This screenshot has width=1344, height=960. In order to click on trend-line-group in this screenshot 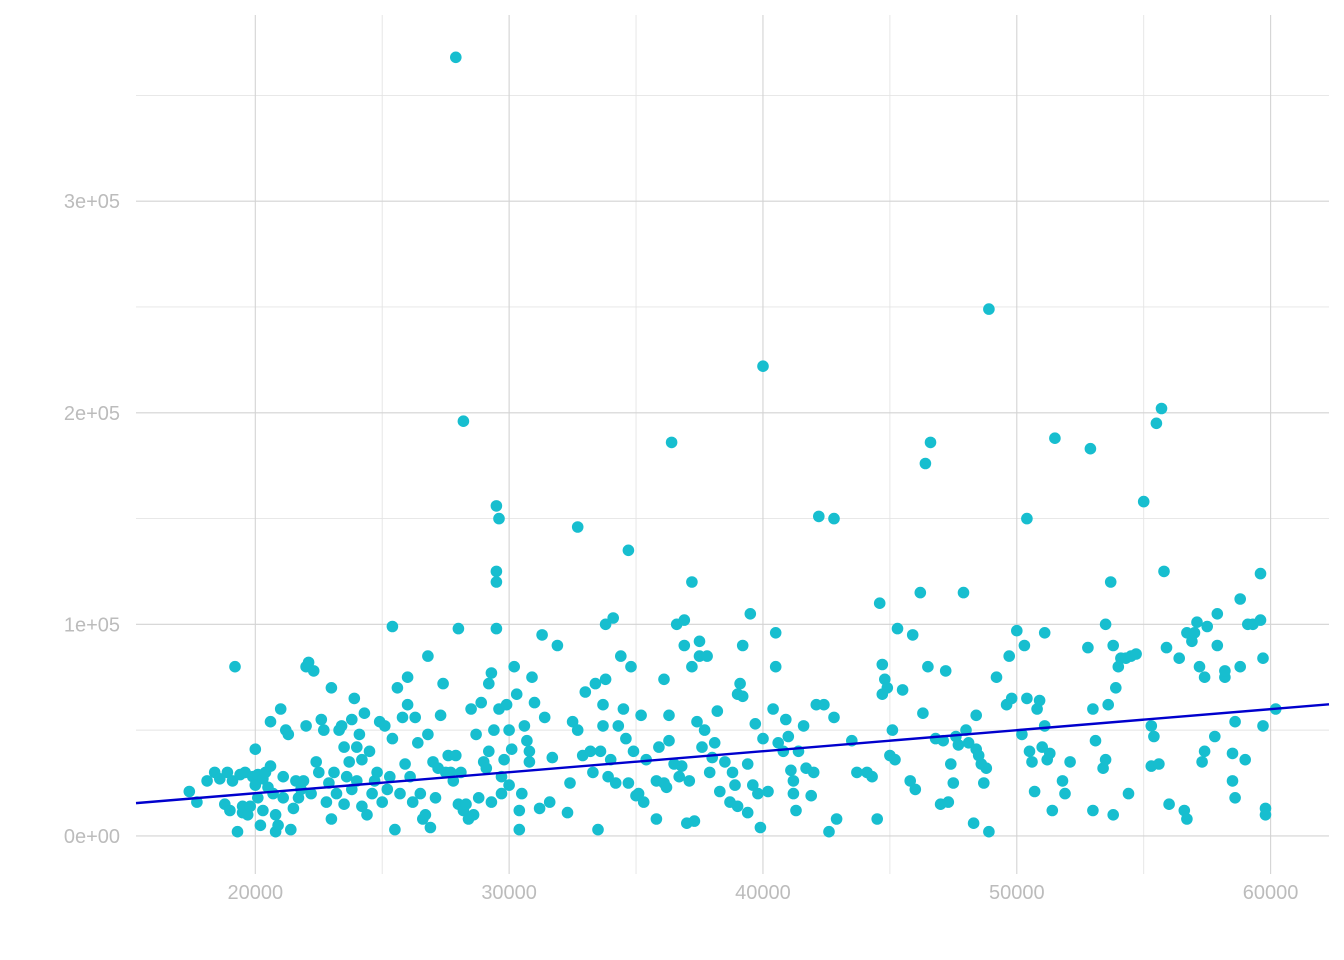, I will do `click(732, 754)`.